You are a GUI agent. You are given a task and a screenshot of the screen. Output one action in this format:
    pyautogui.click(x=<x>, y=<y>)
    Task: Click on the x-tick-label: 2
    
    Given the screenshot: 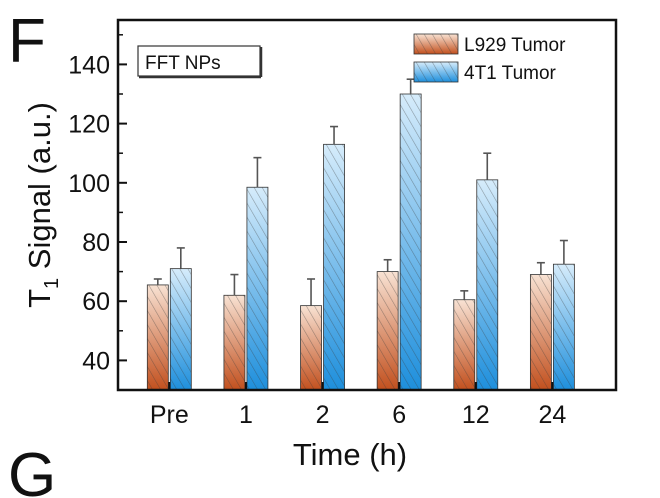 What is the action you would take?
    pyautogui.click(x=323, y=415)
    